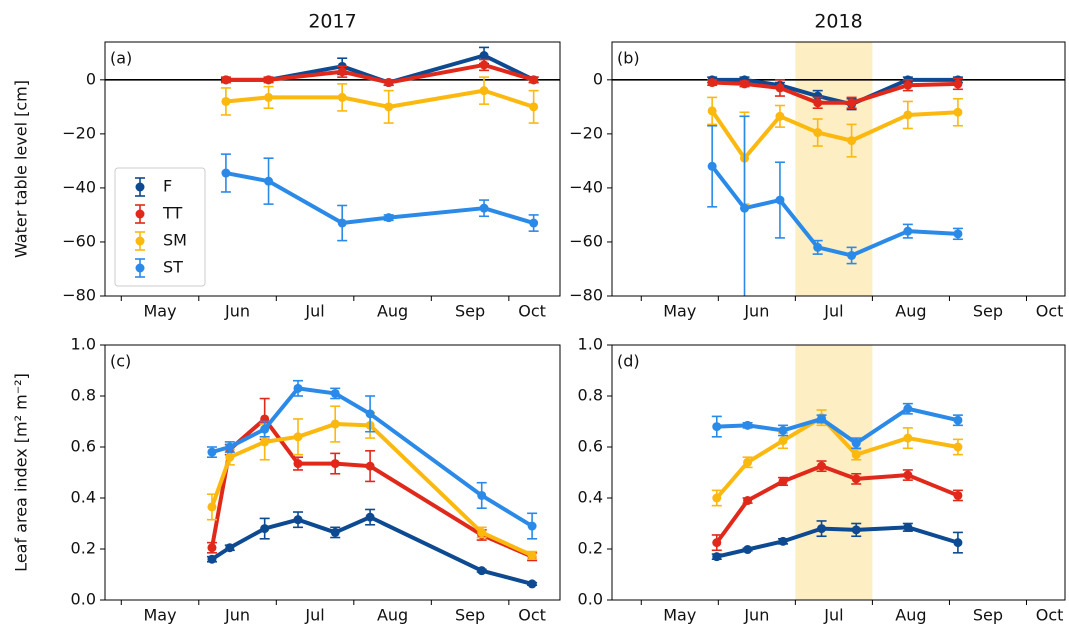  I want to click on legend-frame, so click(160, 227).